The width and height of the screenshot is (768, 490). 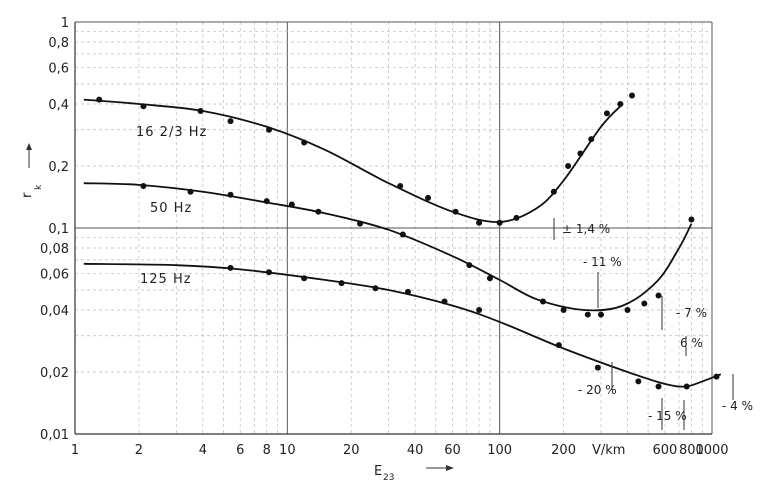 What do you see at coordinates (711, 450) in the screenshot?
I see `x-tick-label: 1000` at bounding box center [711, 450].